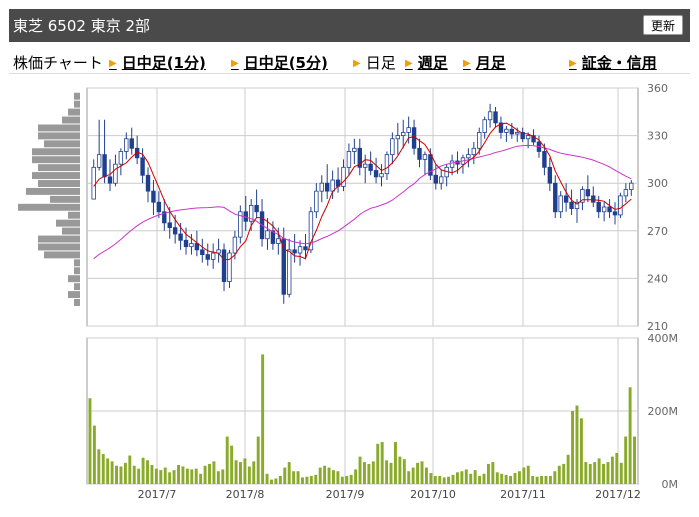 Image resolution: width=699 pixels, height=517 pixels. What do you see at coordinates (663, 25) in the screenshot?
I see `refresh-button: 更新` at bounding box center [663, 25].